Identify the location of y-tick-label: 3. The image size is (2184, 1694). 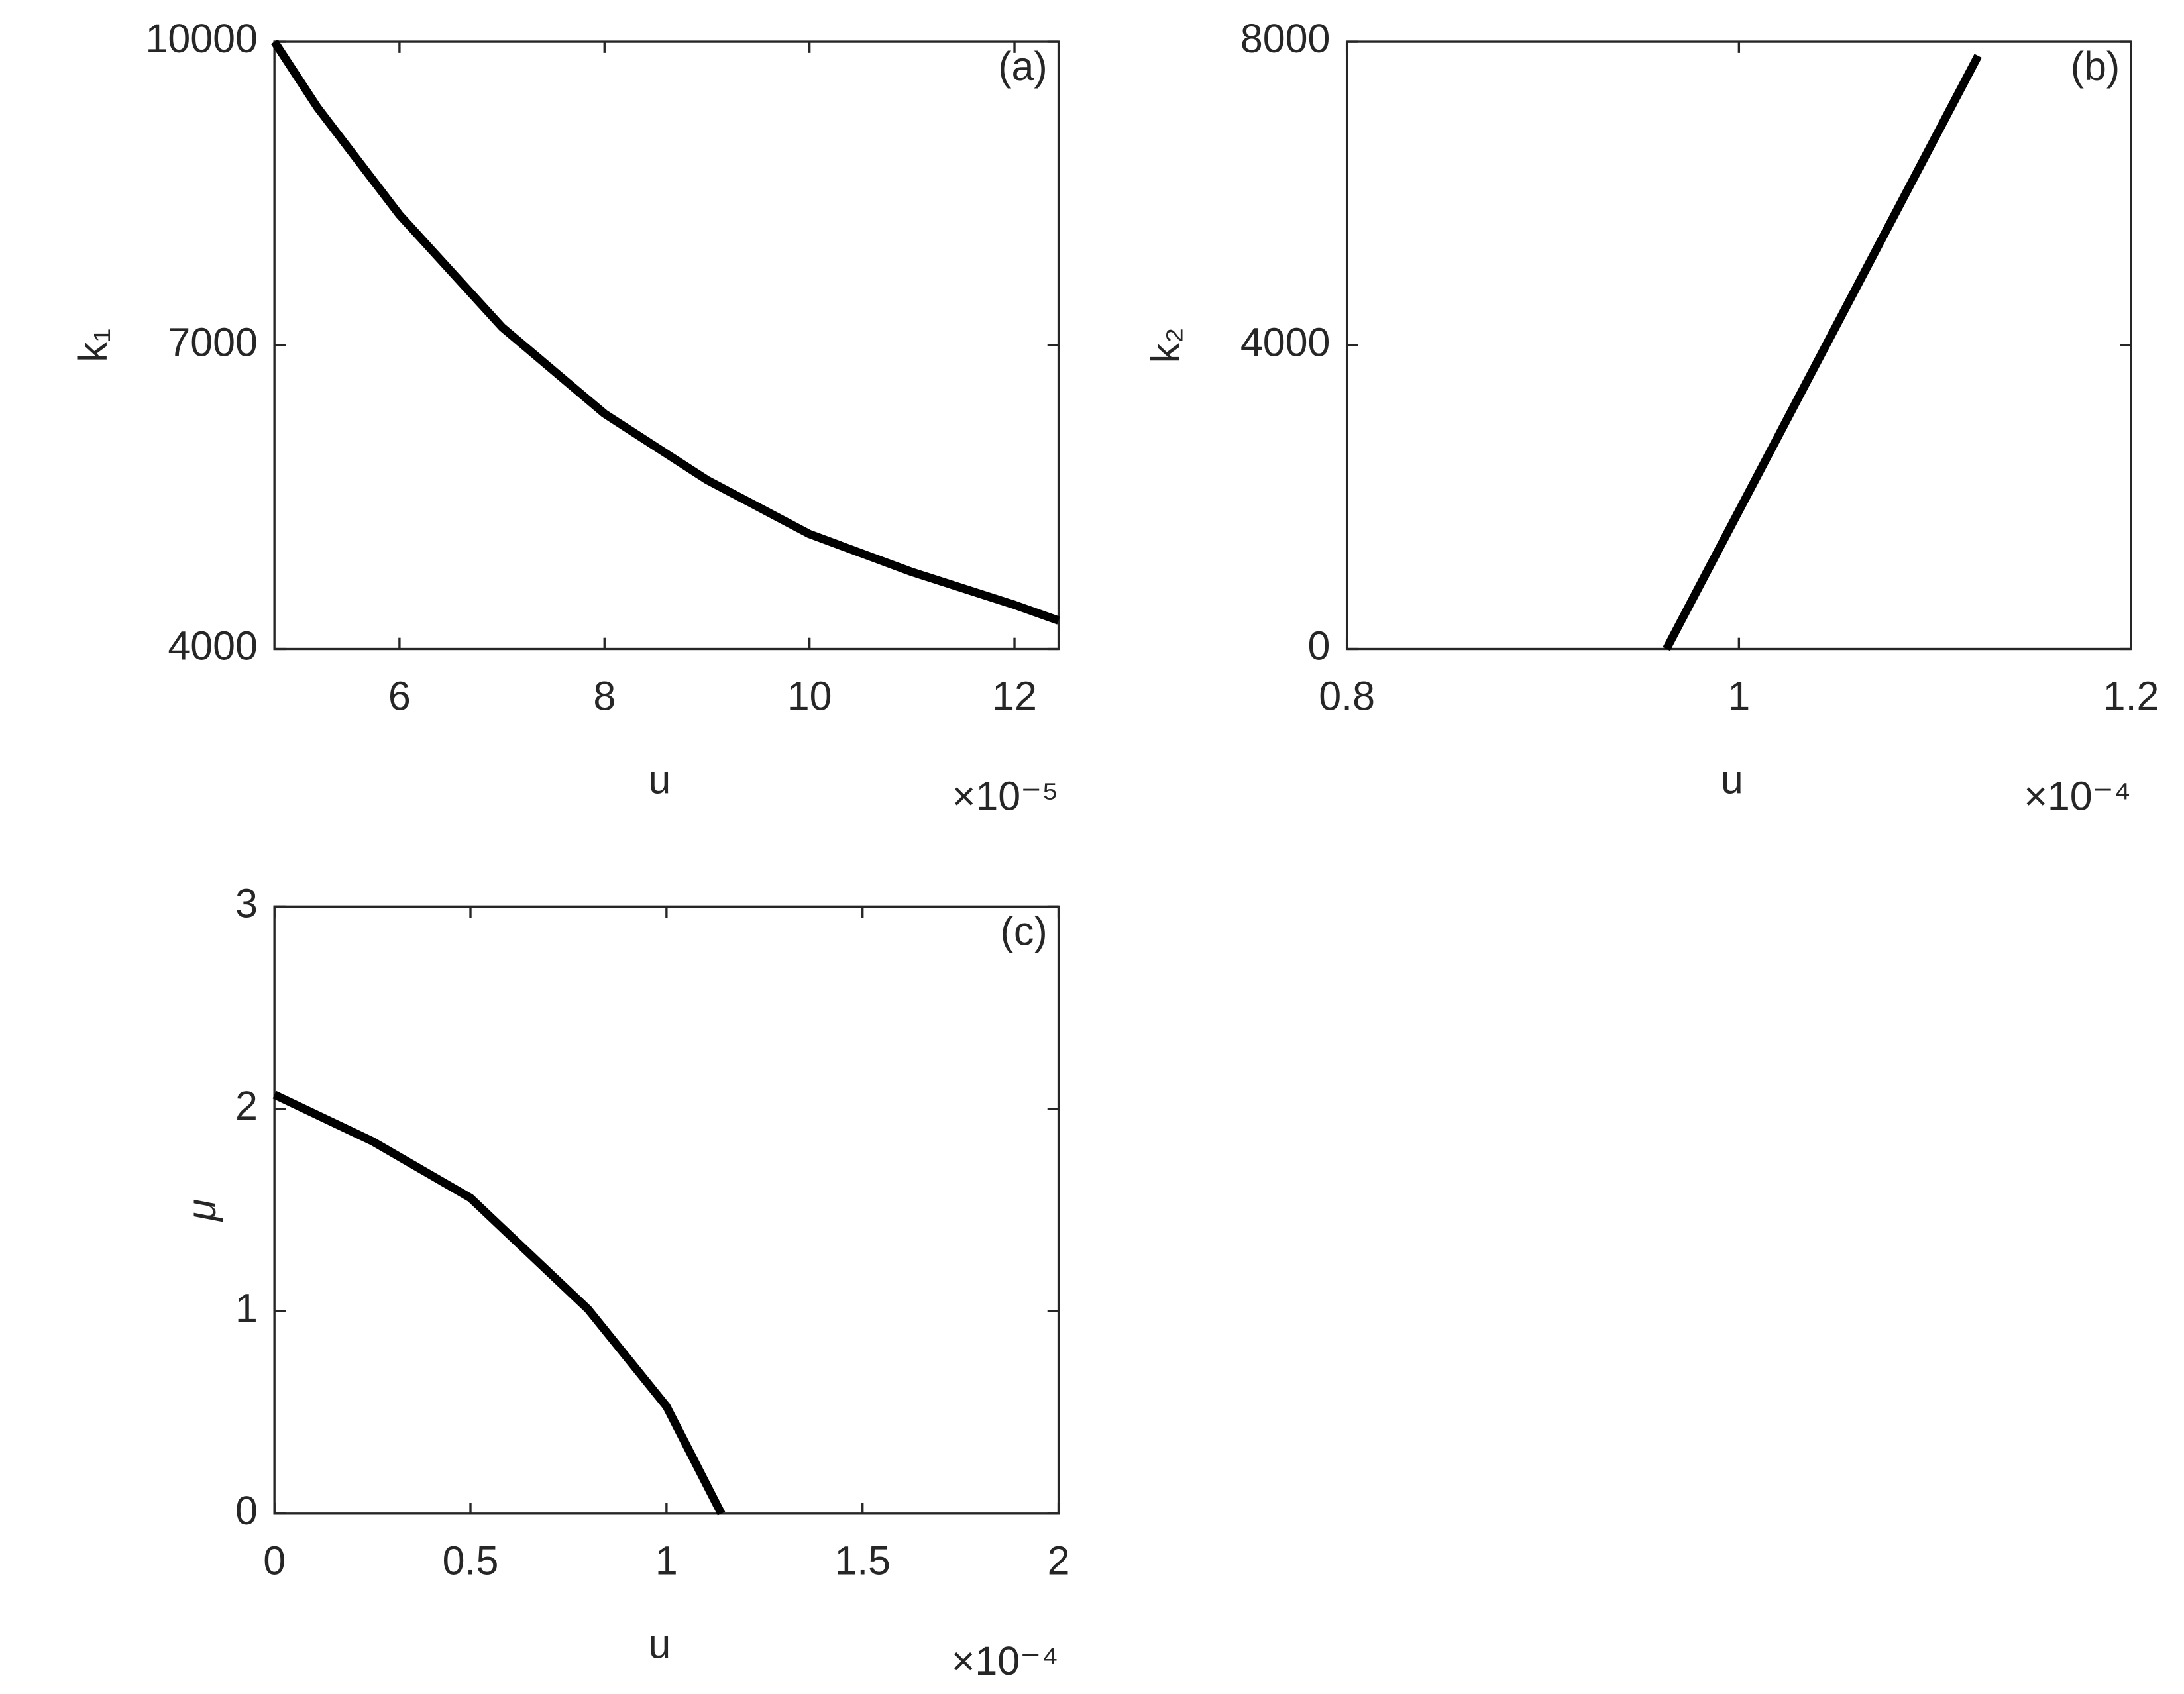
(247, 903).